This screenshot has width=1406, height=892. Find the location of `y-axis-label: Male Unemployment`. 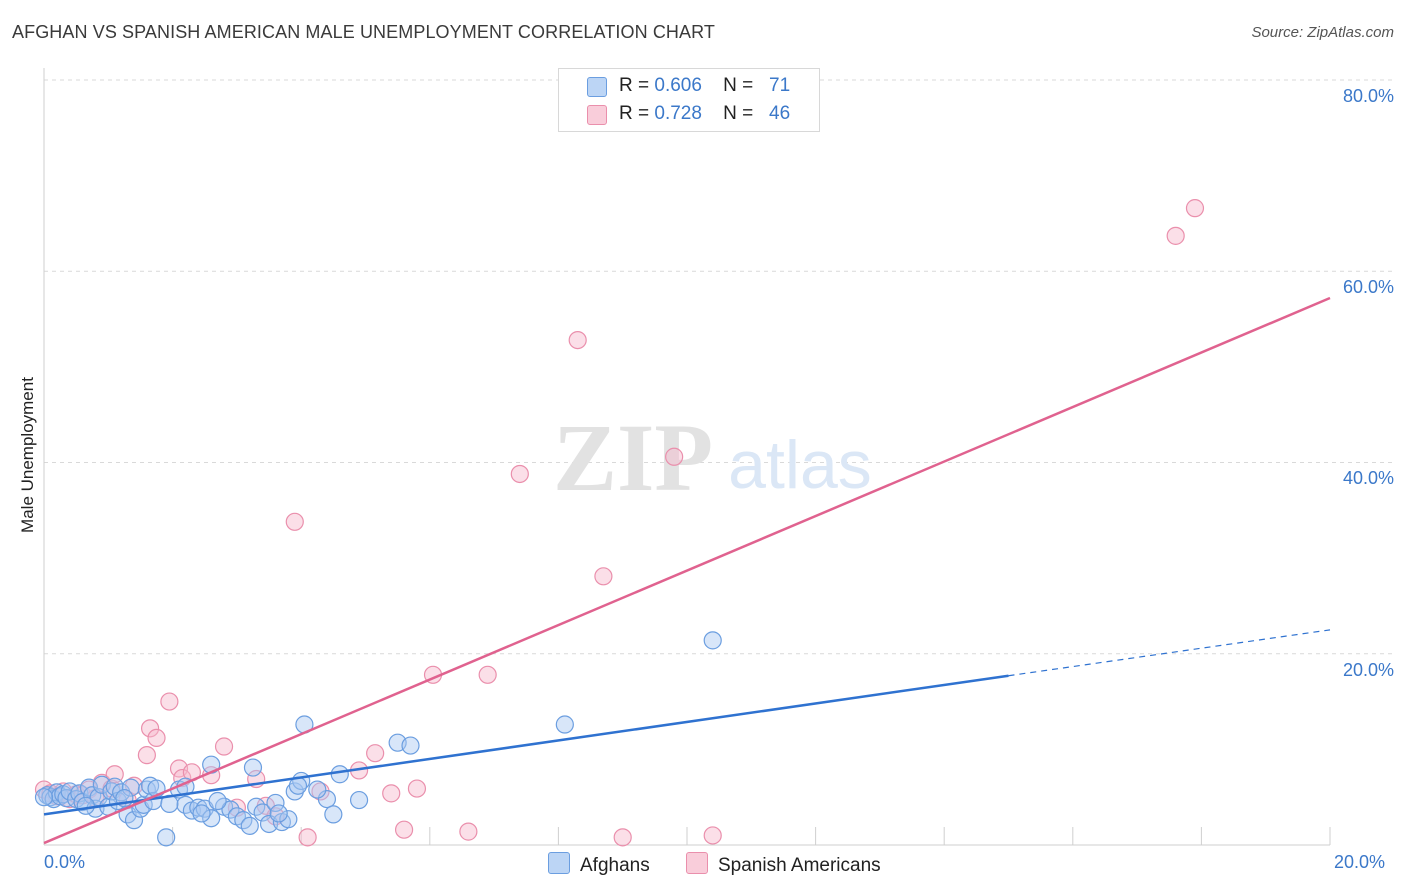

y-axis-label: Male Unemployment is located at coordinates (27, 455).